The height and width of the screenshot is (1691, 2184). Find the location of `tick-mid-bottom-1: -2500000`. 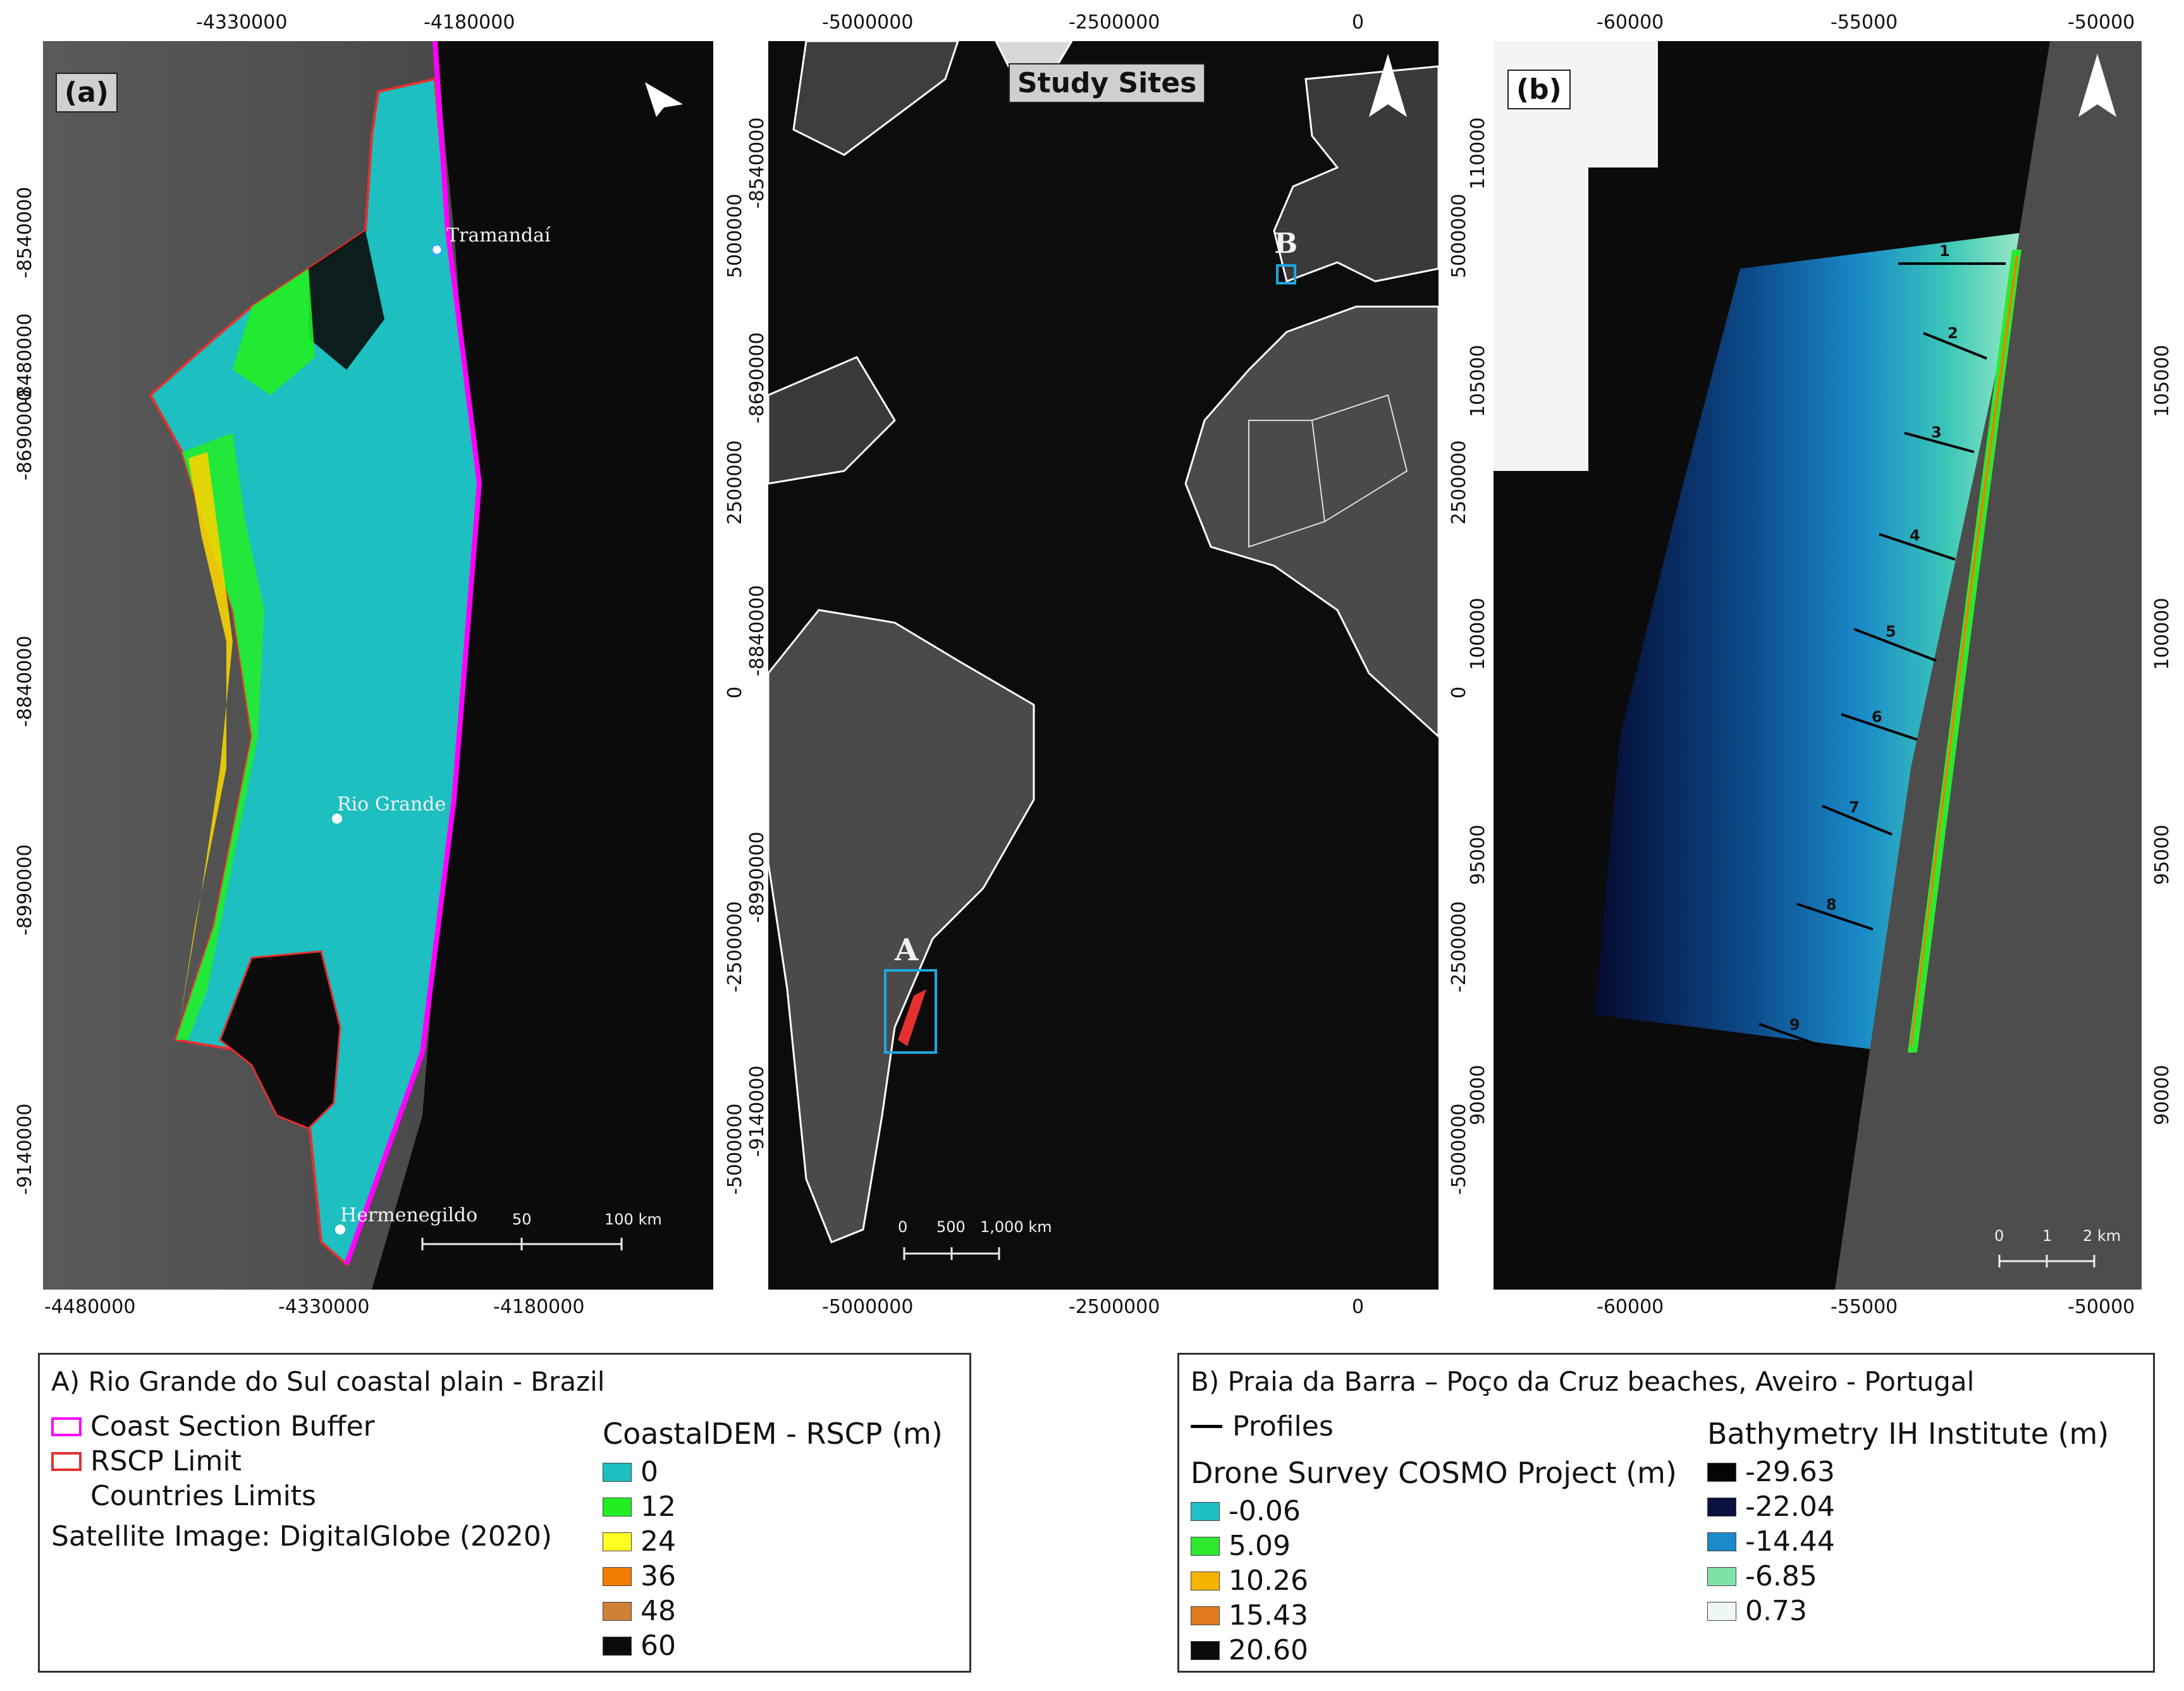

tick-mid-bottom-1: -2500000 is located at coordinates (1114, 1307).